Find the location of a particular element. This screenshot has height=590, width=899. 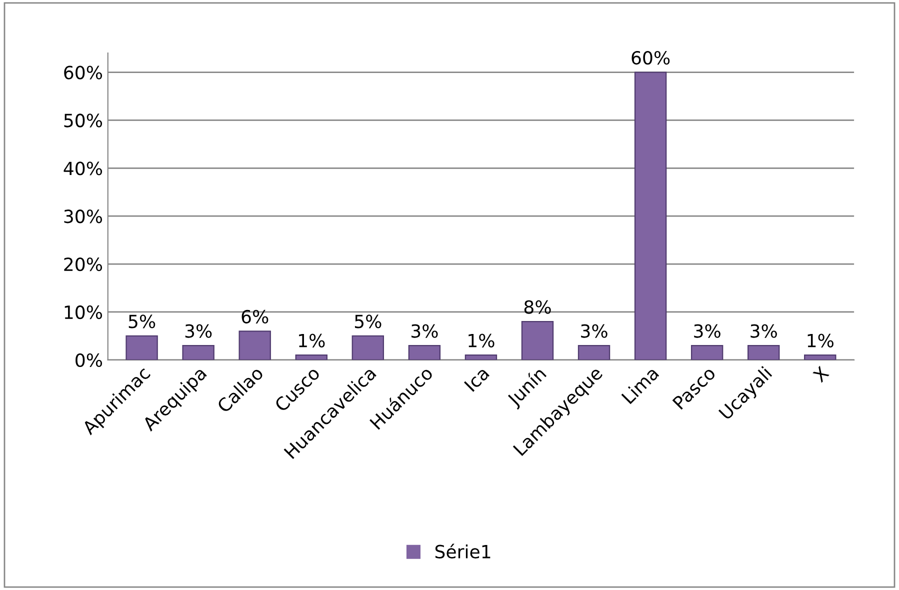

y-tick-label: 60% is located at coordinates (83, 73).